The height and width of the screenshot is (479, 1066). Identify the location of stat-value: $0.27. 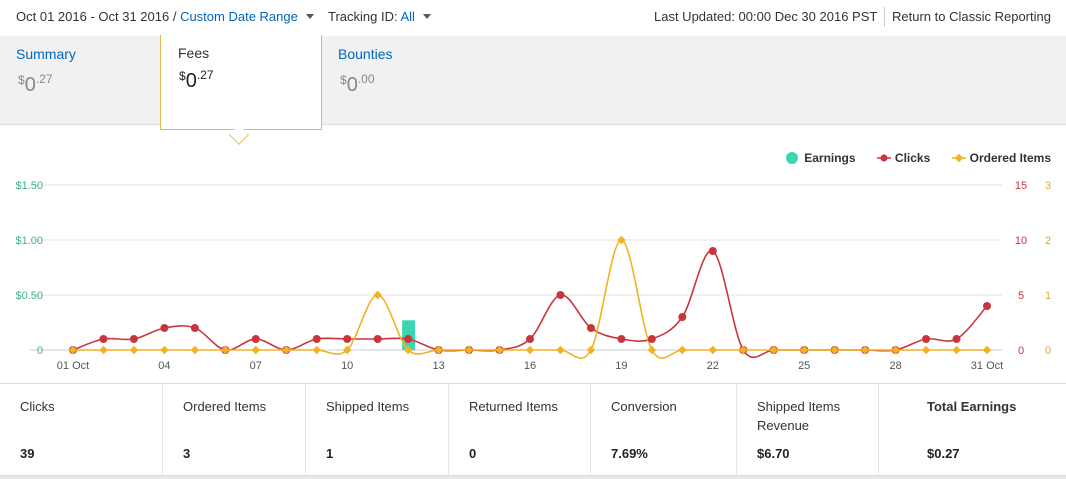
(943, 453).